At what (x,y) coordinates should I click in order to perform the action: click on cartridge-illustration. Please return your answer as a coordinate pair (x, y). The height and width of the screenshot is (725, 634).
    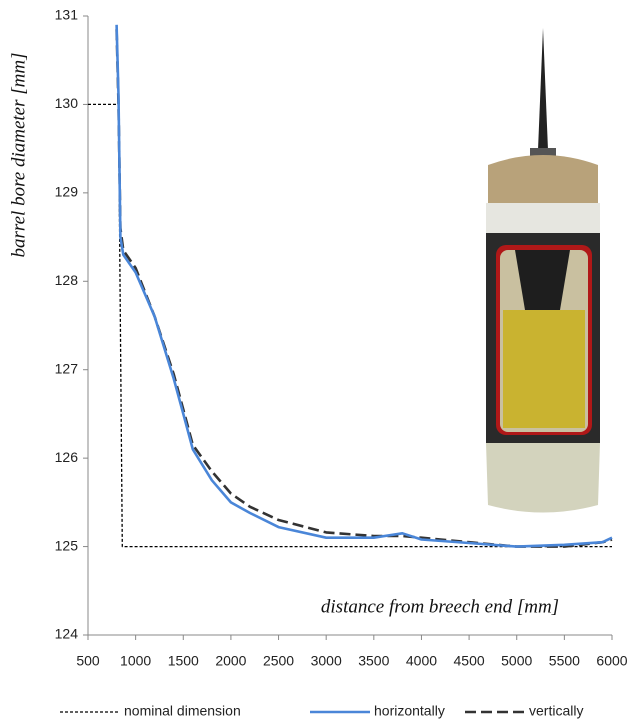
    Looking at the image, I should click on (543, 270).